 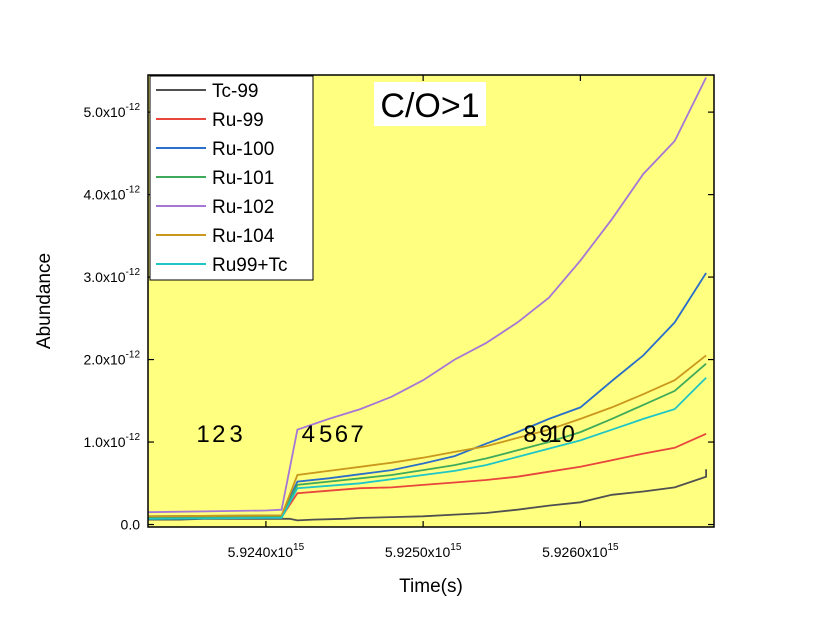 I want to click on pulse-labels: 1 2 3 4 5 6 7 8 910, so click(x=385, y=434).